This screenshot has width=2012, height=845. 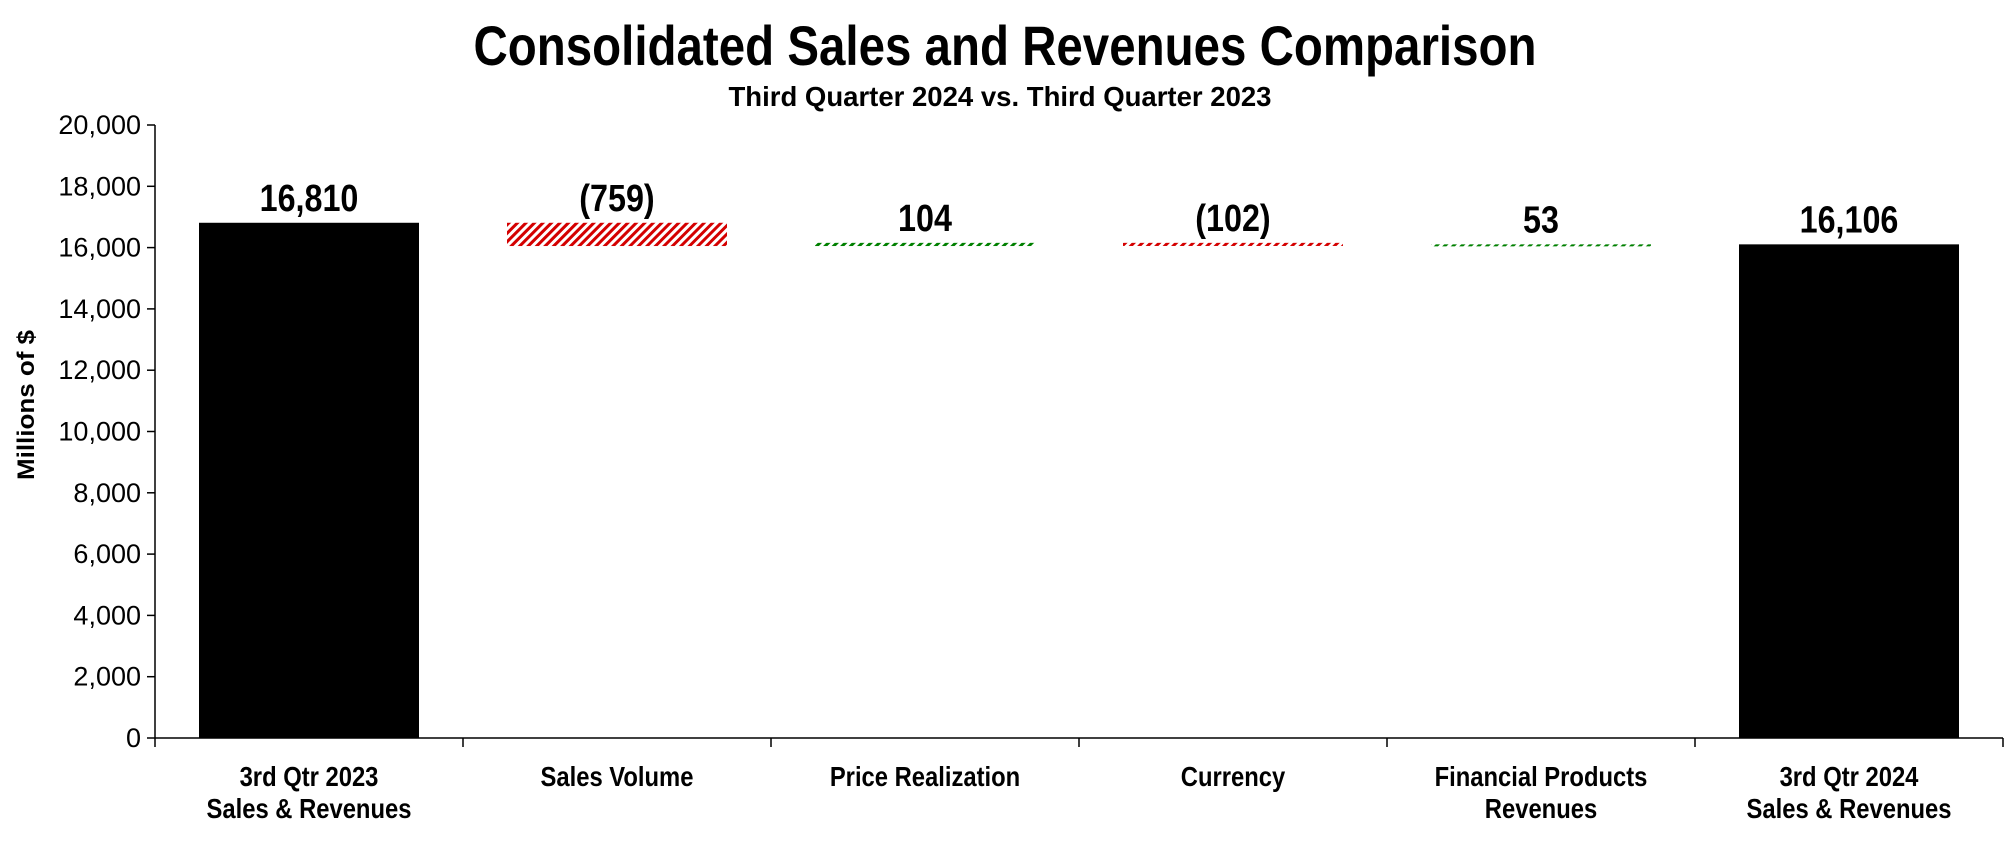 What do you see at coordinates (1541, 220) in the screenshot?
I see `data-label: 53` at bounding box center [1541, 220].